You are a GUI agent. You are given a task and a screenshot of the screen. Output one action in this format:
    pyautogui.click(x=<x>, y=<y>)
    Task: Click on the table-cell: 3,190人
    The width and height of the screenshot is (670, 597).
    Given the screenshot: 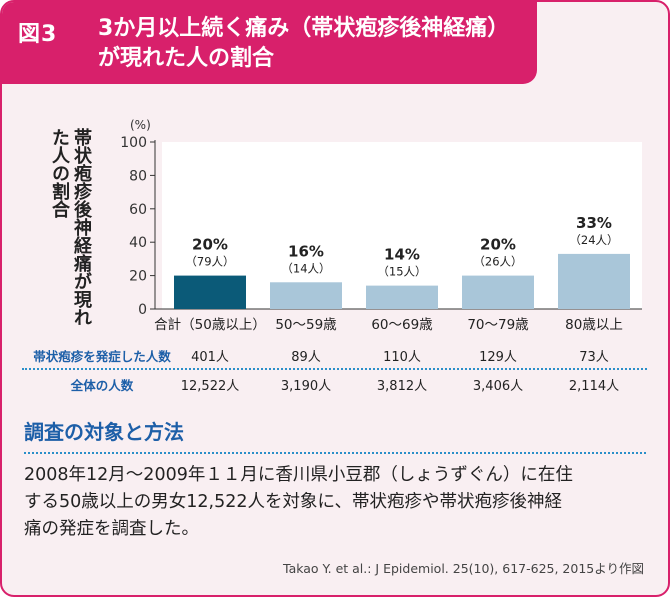 What is the action you would take?
    pyautogui.click(x=306, y=386)
    